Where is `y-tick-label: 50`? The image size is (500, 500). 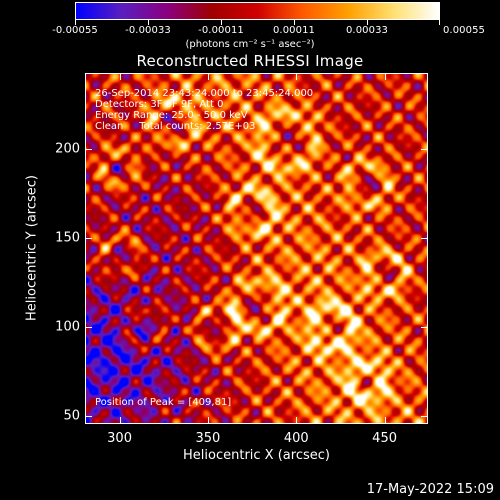 y-tick-label: 50 is located at coordinates (71, 416).